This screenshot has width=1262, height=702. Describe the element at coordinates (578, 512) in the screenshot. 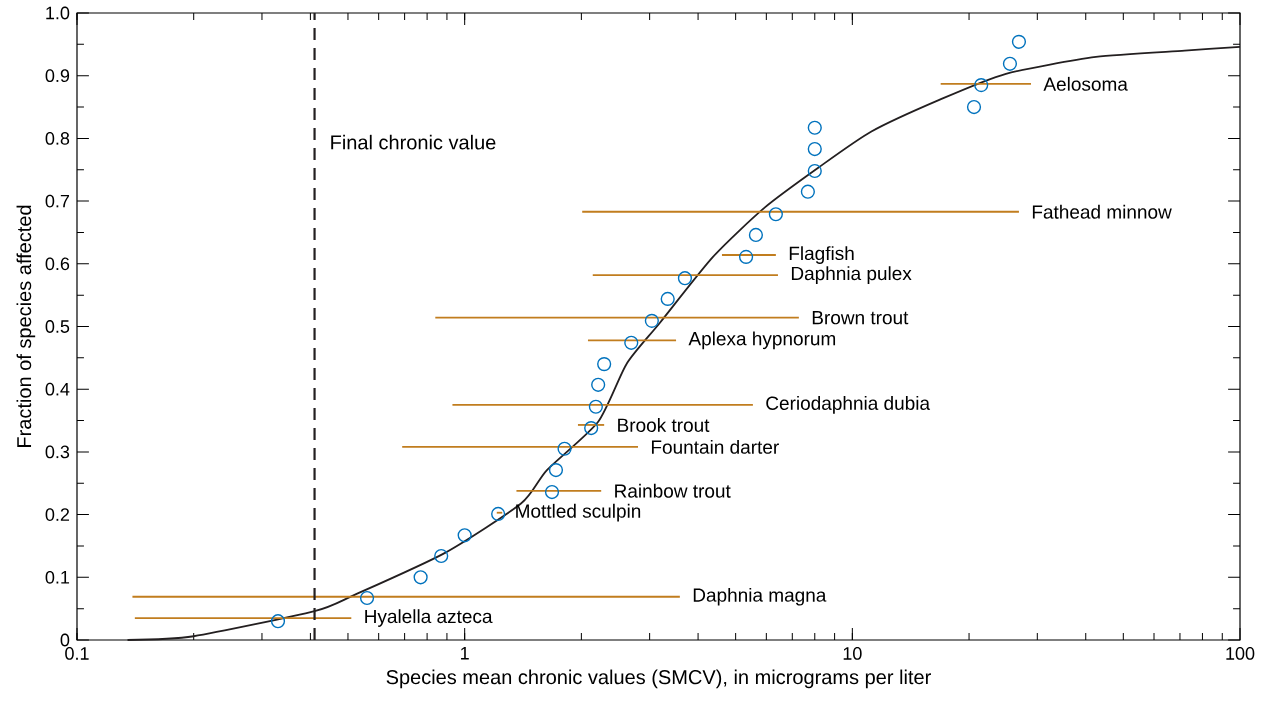

I see `series-label: Mottled sculpin` at that location.